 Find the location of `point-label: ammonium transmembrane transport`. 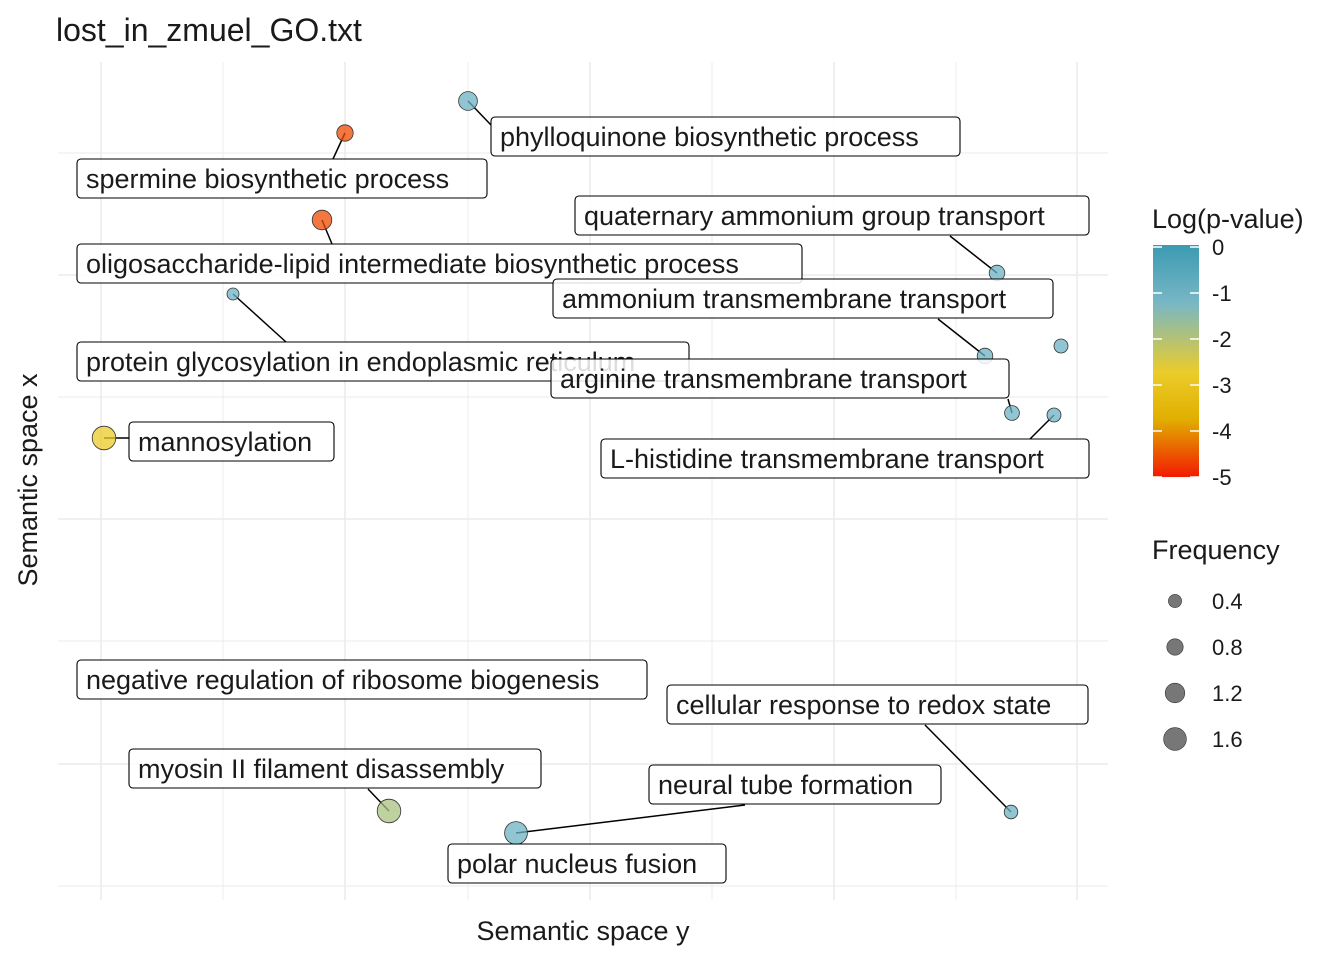

point-label: ammonium transmembrane transport is located at coordinates (803, 298).